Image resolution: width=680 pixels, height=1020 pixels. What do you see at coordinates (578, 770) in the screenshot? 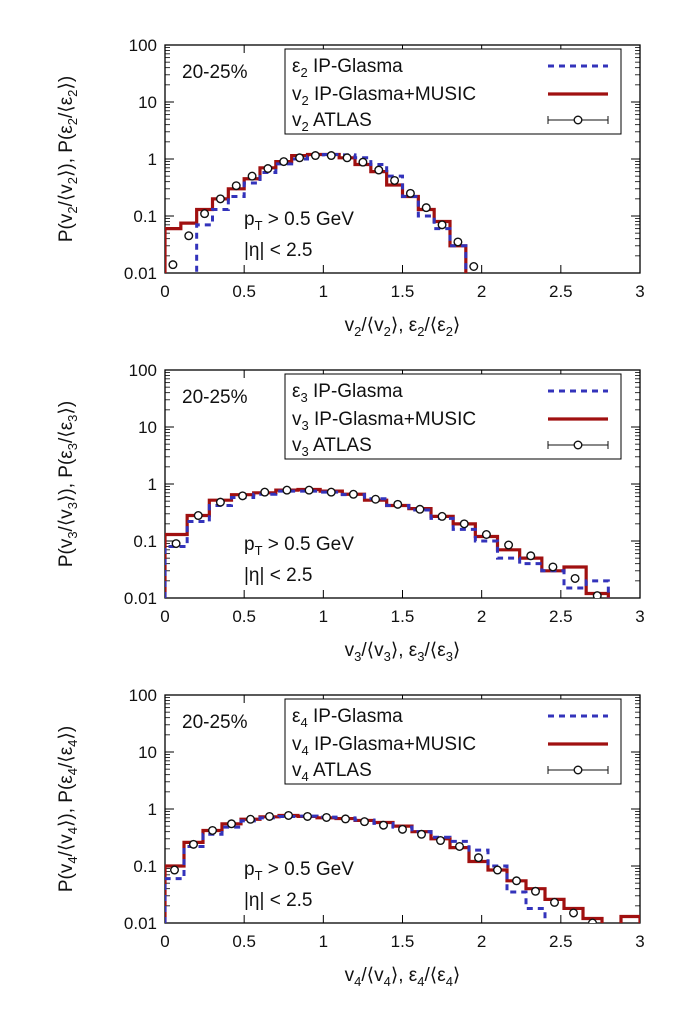
I see `legend-swatch-point` at bounding box center [578, 770].